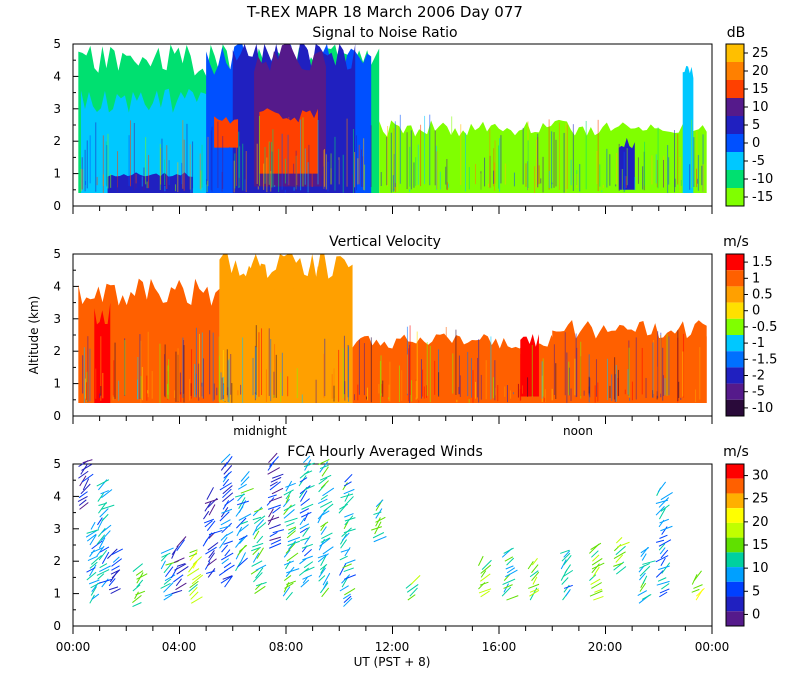  Describe the element at coordinates (260, 431) in the screenshot. I see `midnight-label: midnight` at that location.